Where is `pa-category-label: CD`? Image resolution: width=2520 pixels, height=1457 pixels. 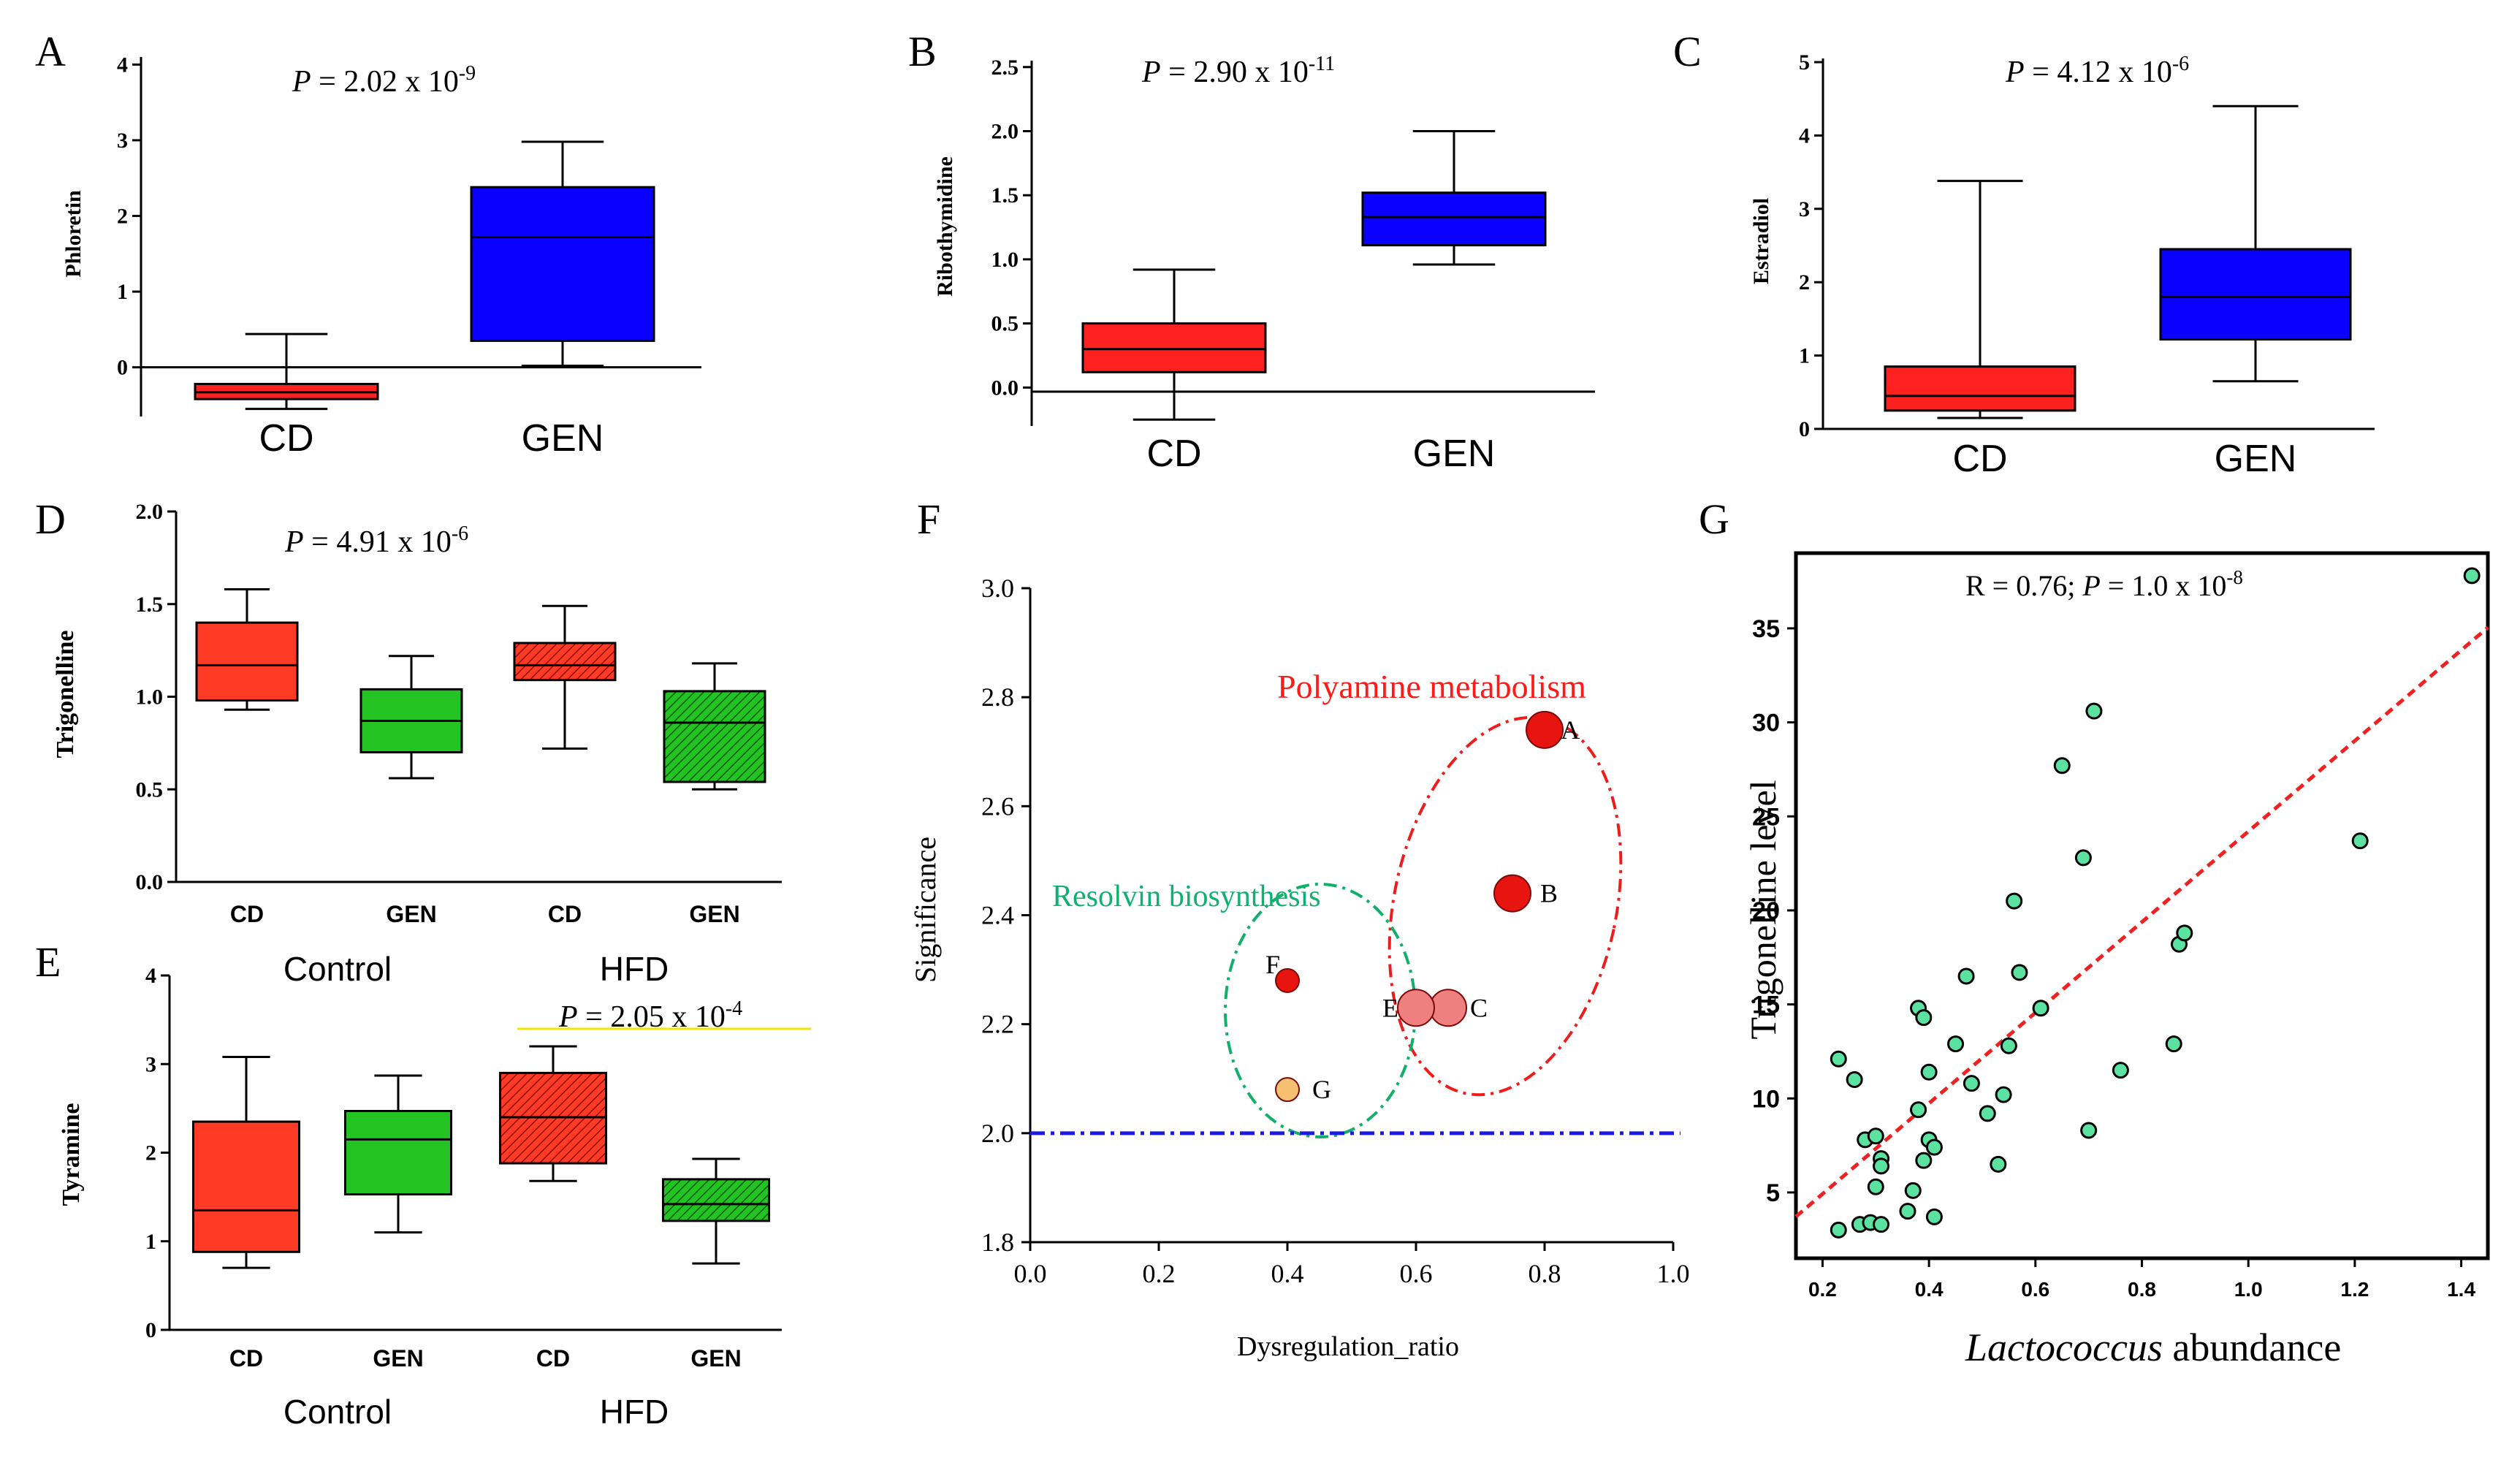
pa-category-label: CD is located at coordinates (286, 439).